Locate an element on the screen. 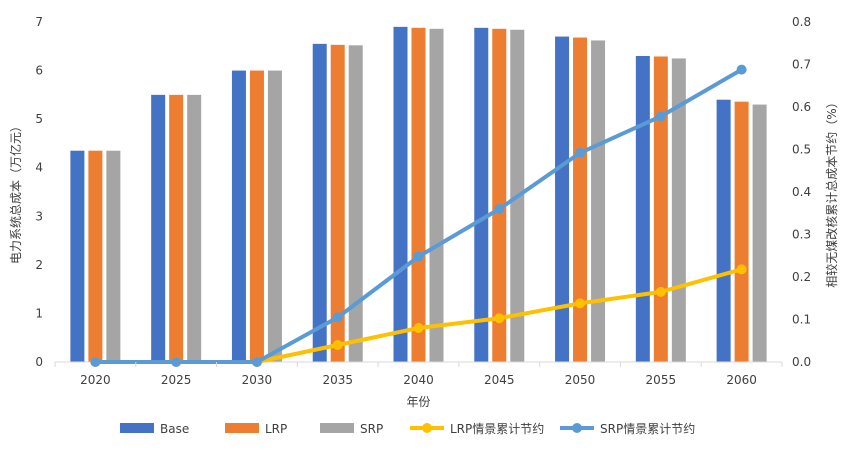  y-right-tick-label: 0.2 is located at coordinates (801, 277).